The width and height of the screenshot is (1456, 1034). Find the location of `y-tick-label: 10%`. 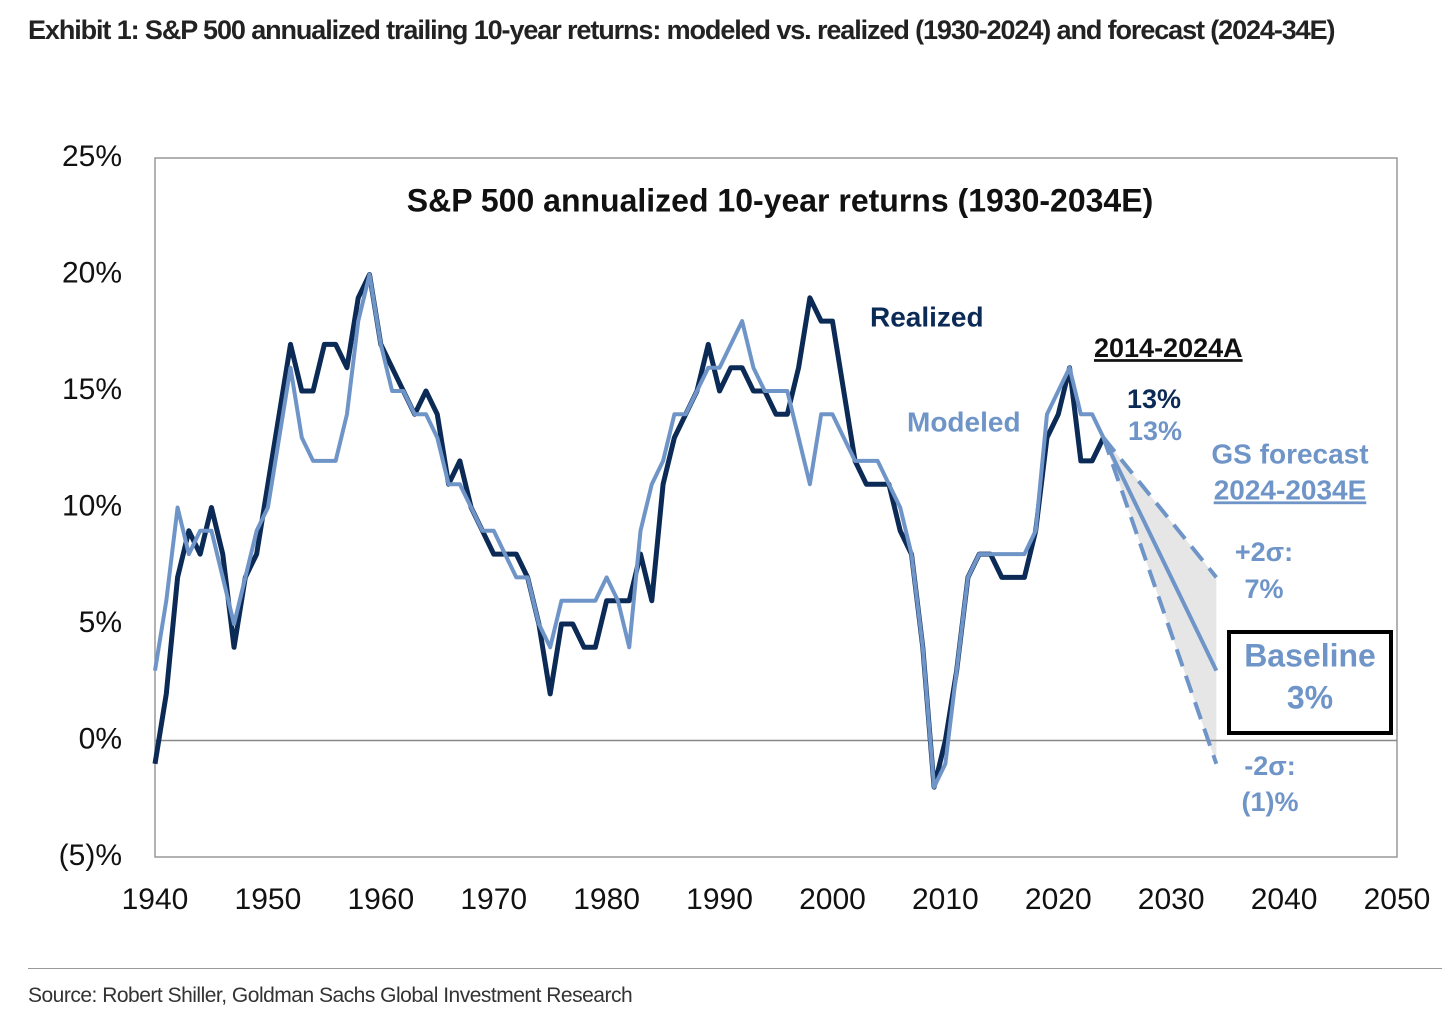

y-tick-label: 10% is located at coordinates (92, 505).